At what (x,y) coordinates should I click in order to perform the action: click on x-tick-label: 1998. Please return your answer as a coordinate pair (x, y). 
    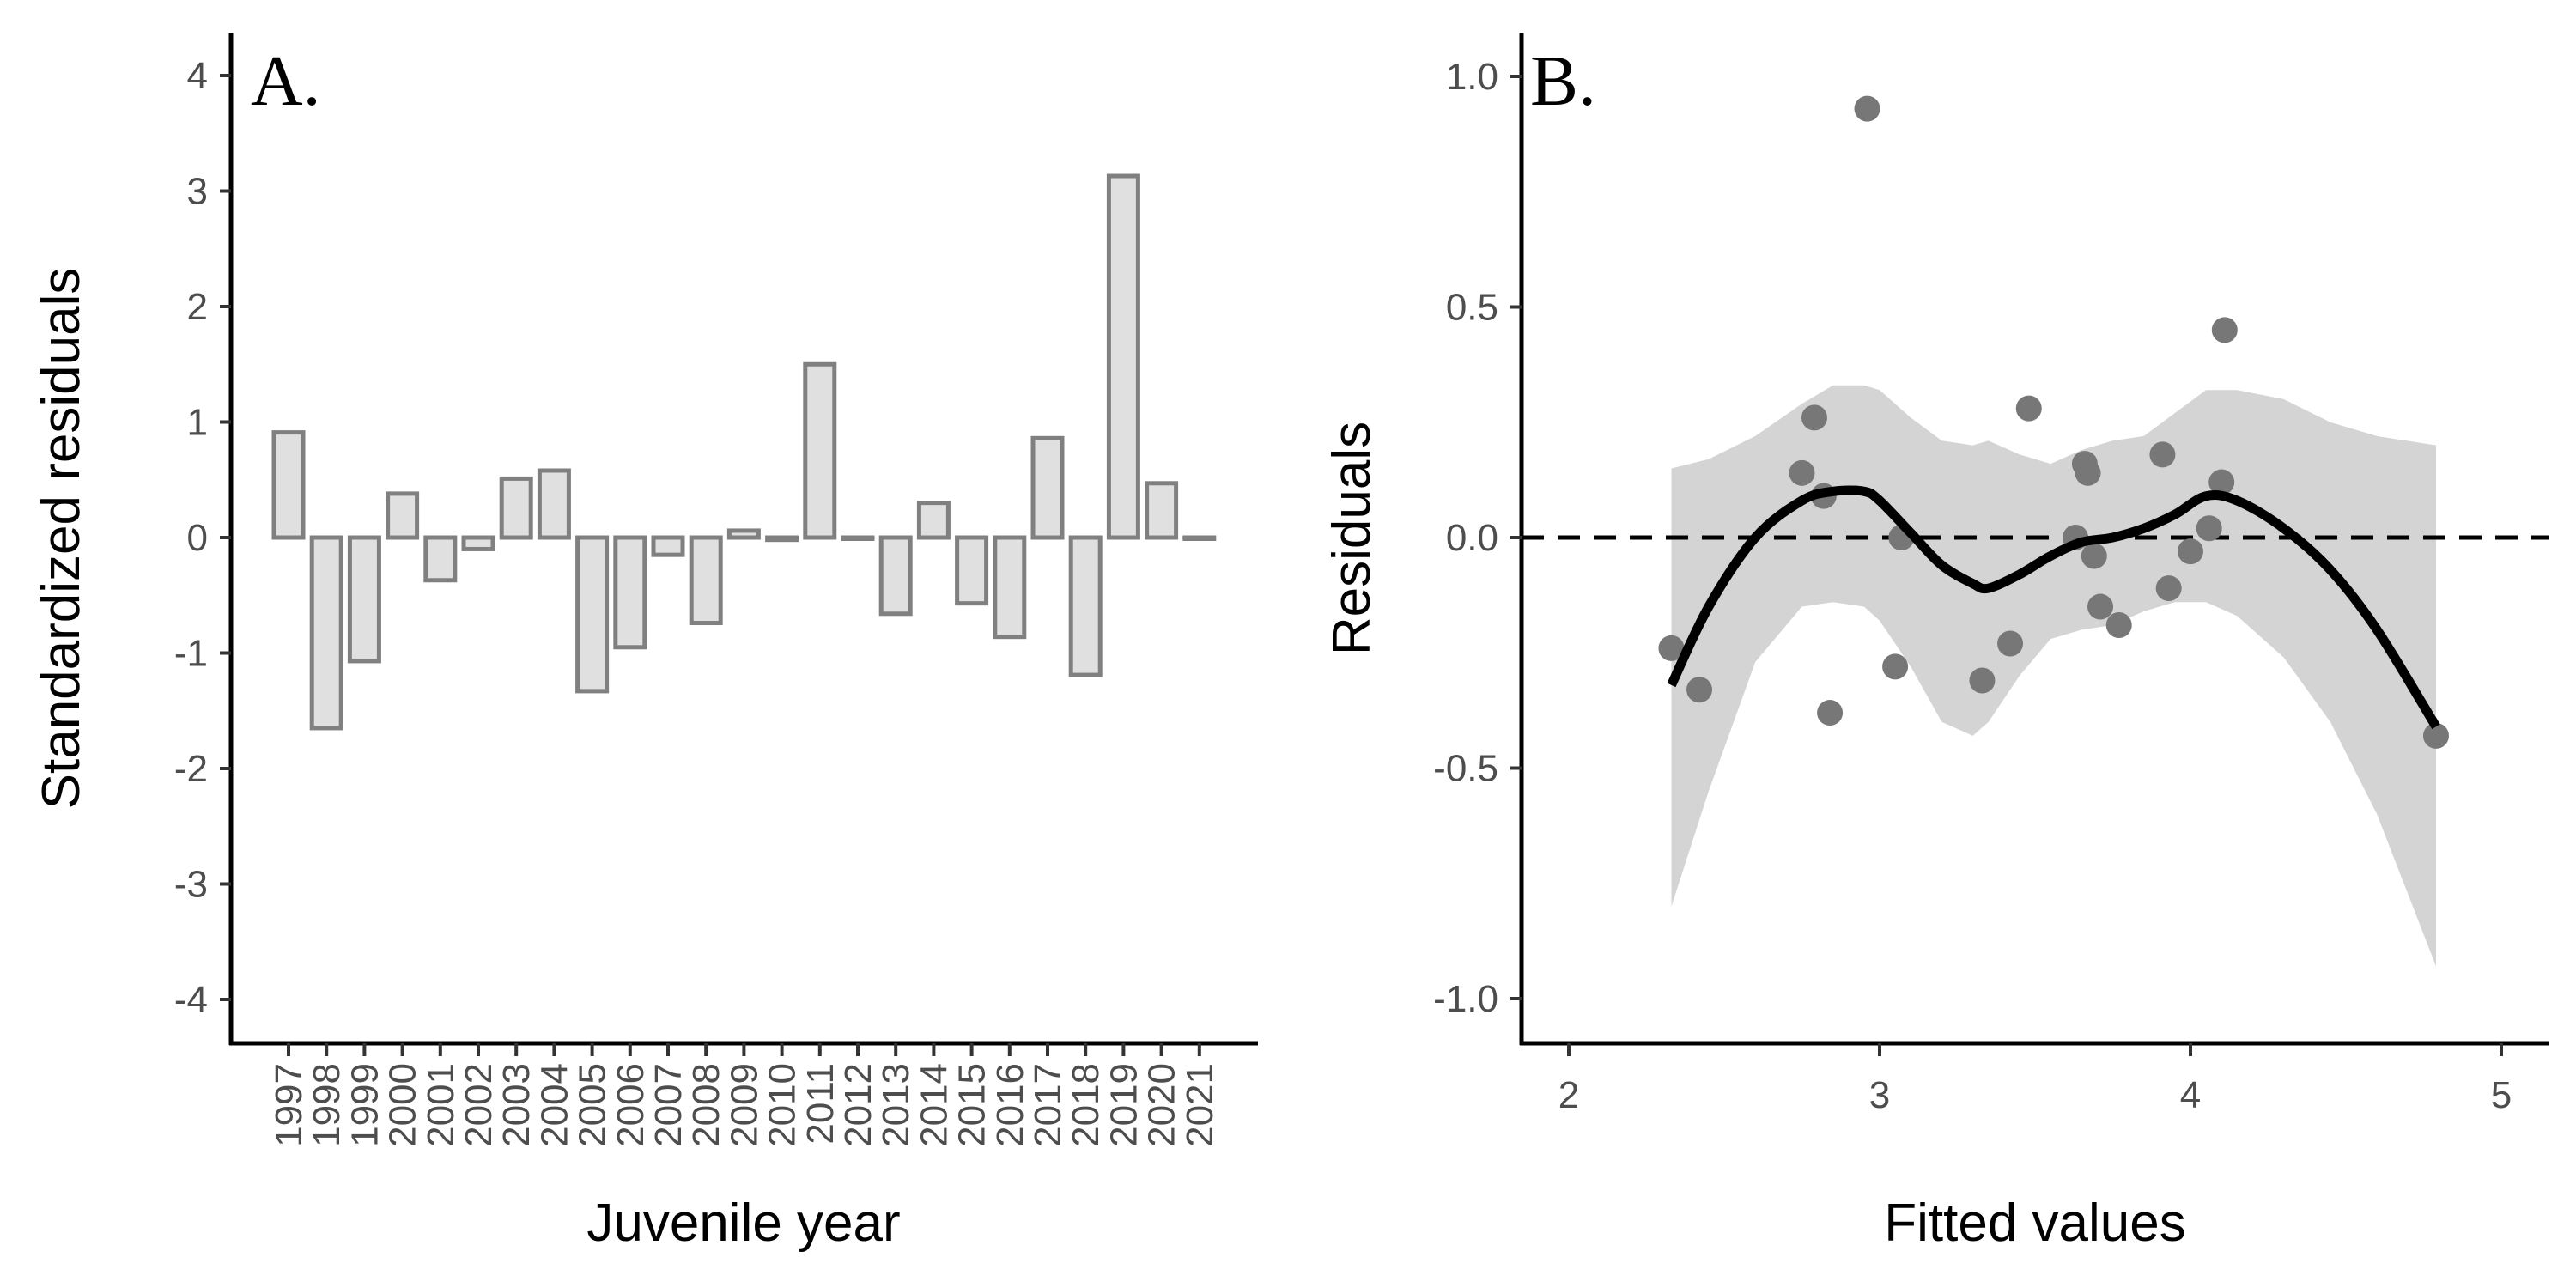
    Looking at the image, I should click on (327, 1105).